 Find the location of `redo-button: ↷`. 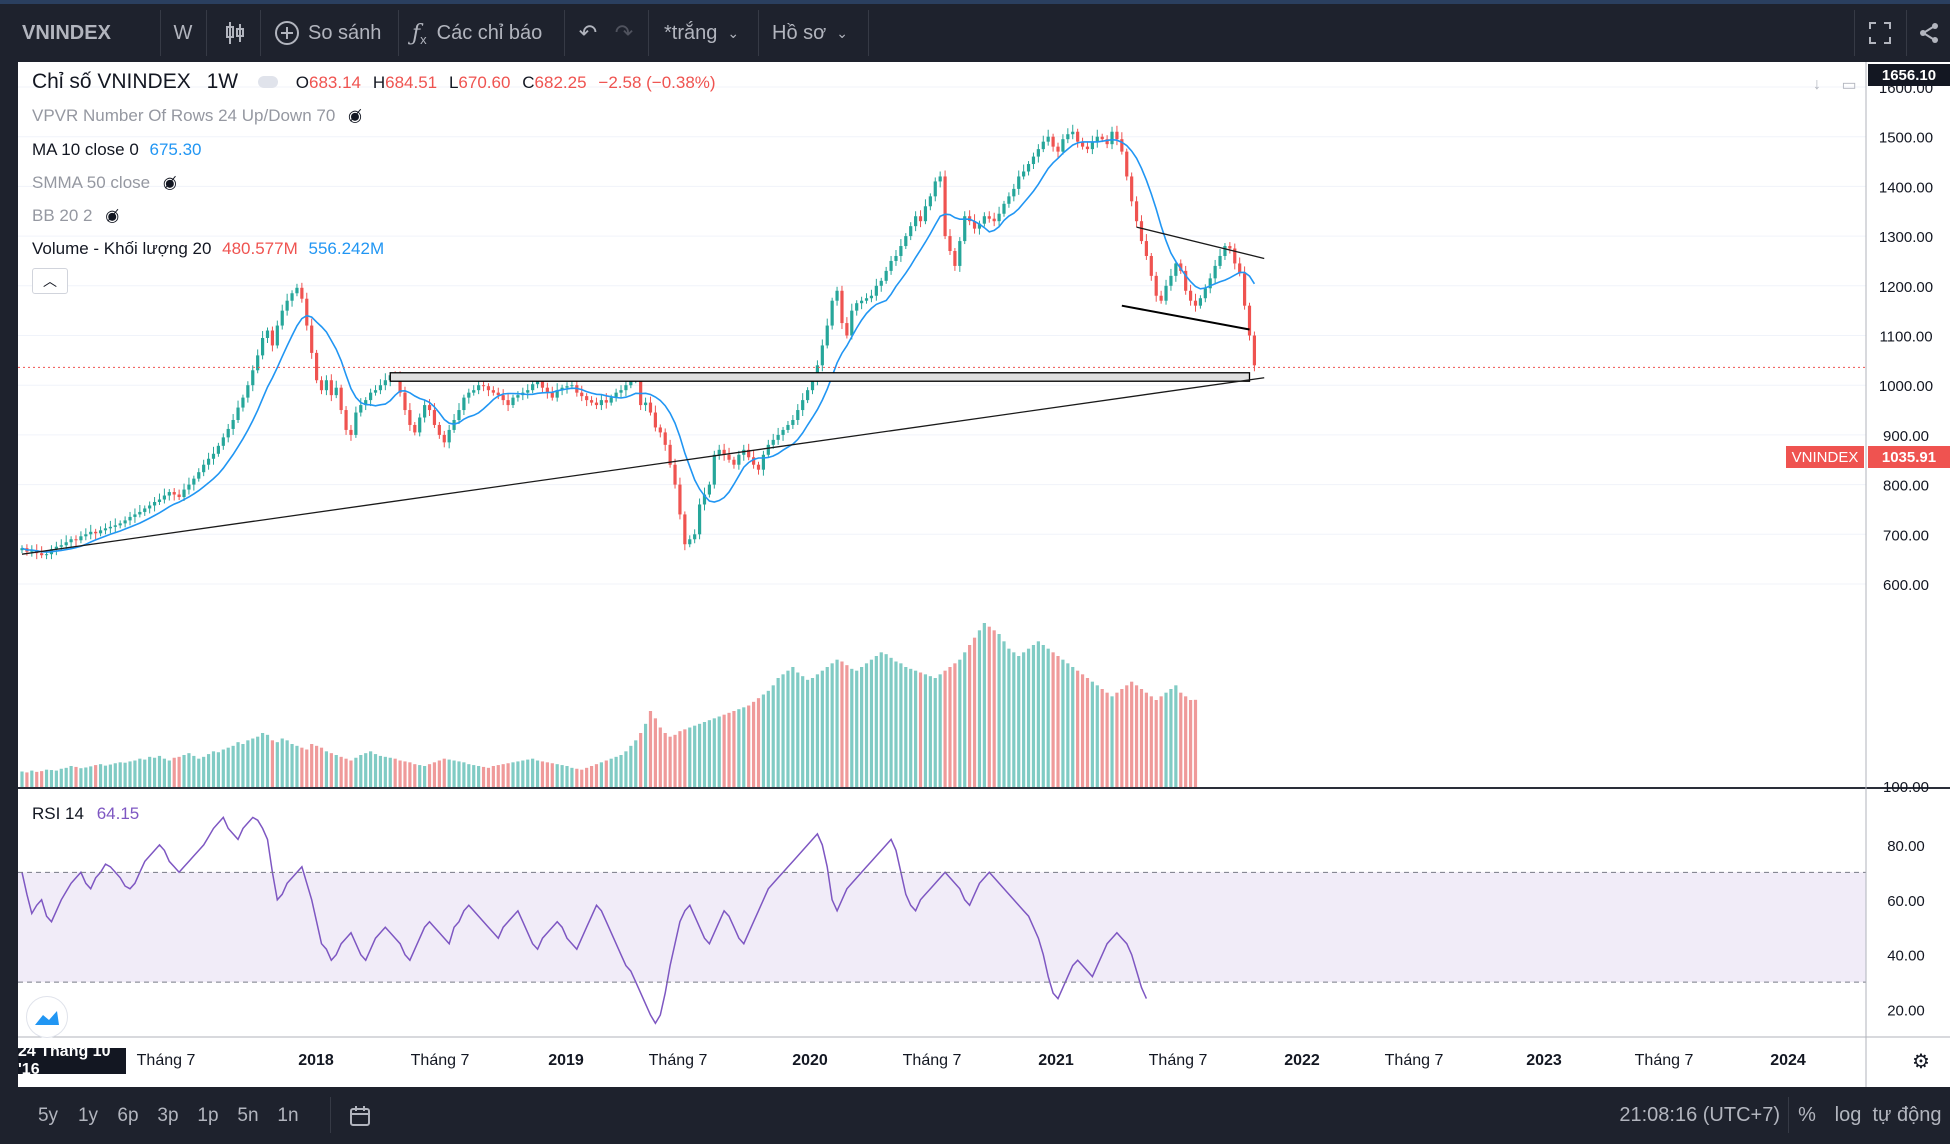

redo-button: ↷ is located at coordinates (624, 33).